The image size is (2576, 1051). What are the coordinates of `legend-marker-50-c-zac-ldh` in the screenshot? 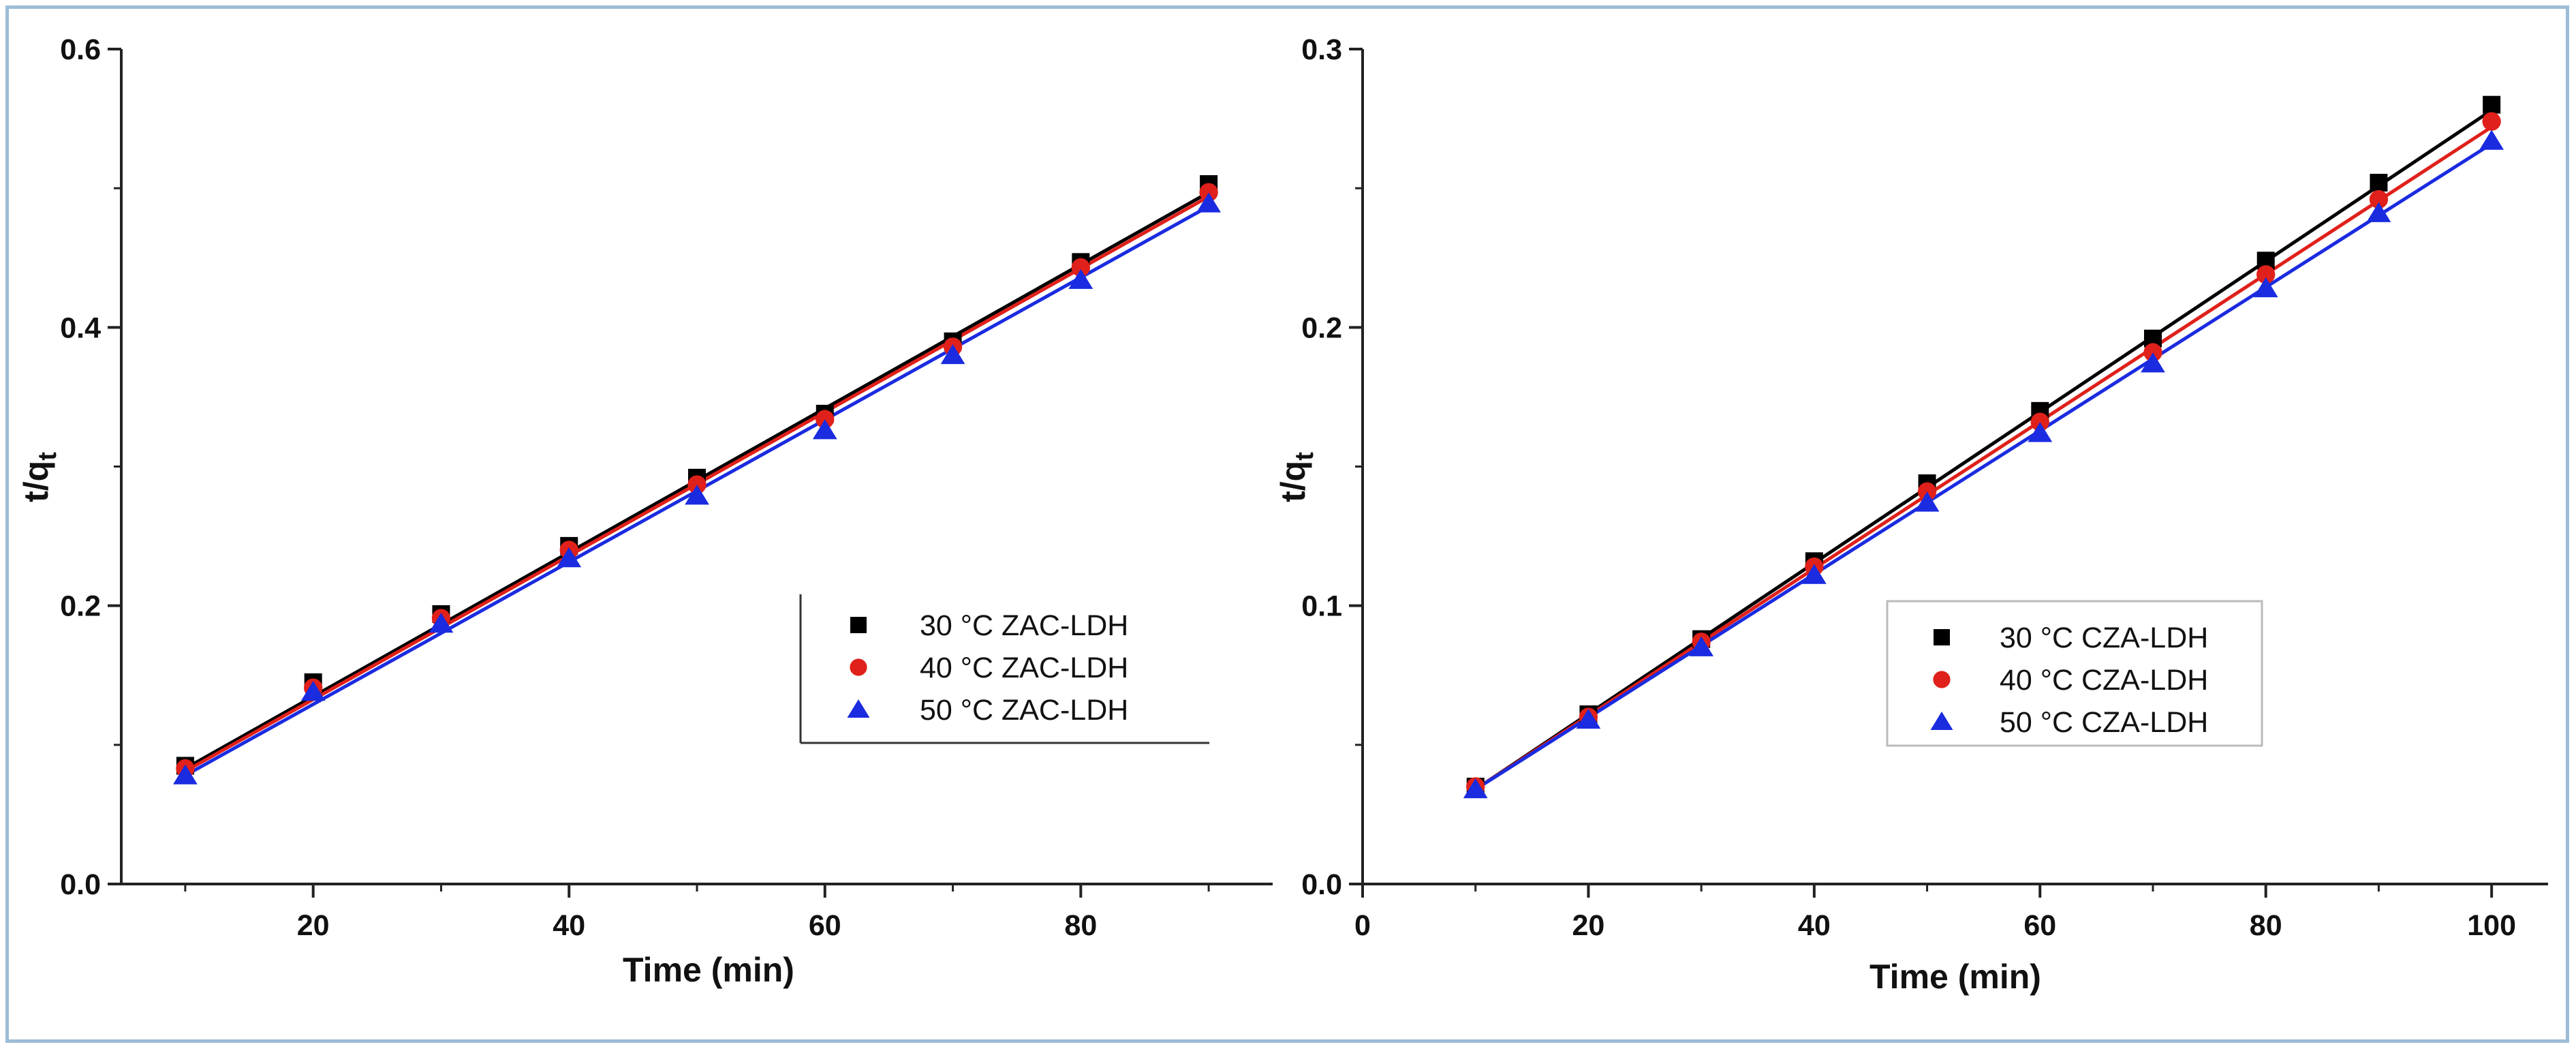 It's located at (858, 708).